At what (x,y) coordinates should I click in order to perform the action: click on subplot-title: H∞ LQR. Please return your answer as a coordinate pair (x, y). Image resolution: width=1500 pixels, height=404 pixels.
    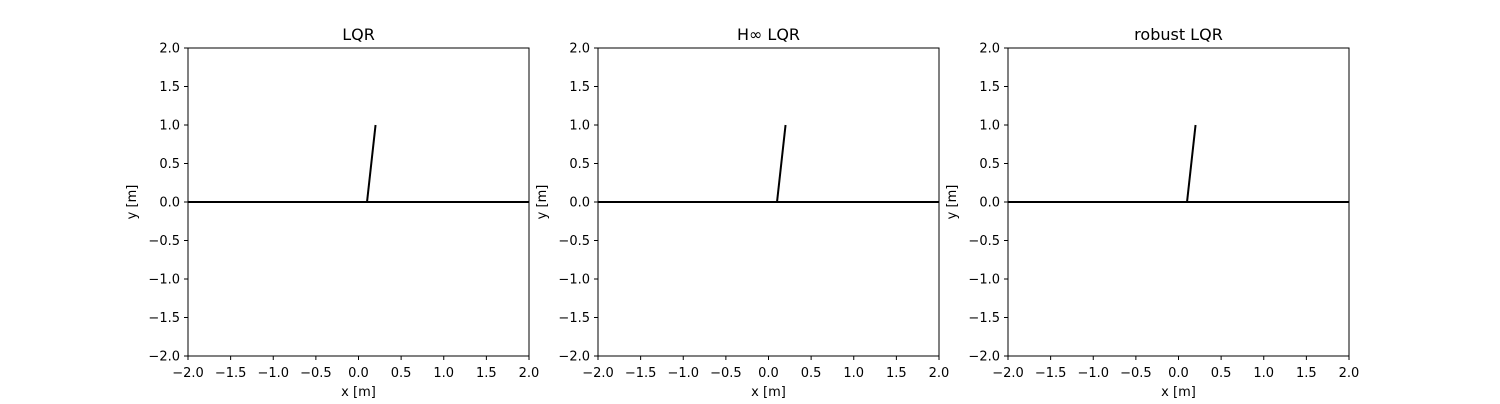
    Looking at the image, I should click on (768, 34).